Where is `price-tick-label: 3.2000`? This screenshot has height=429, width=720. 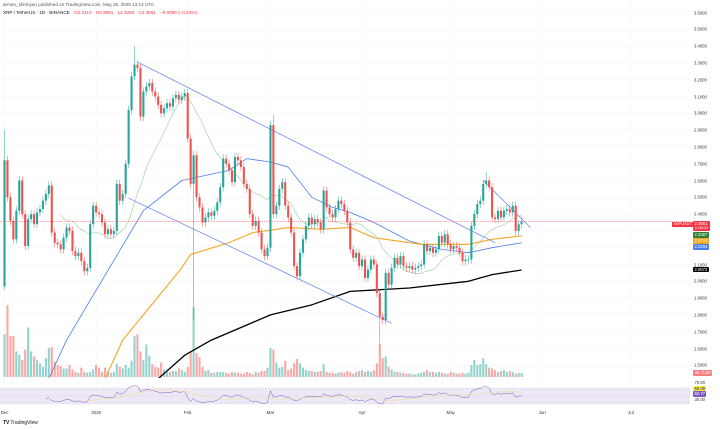
price-tick-label: 3.2000 is located at coordinates (700, 80).